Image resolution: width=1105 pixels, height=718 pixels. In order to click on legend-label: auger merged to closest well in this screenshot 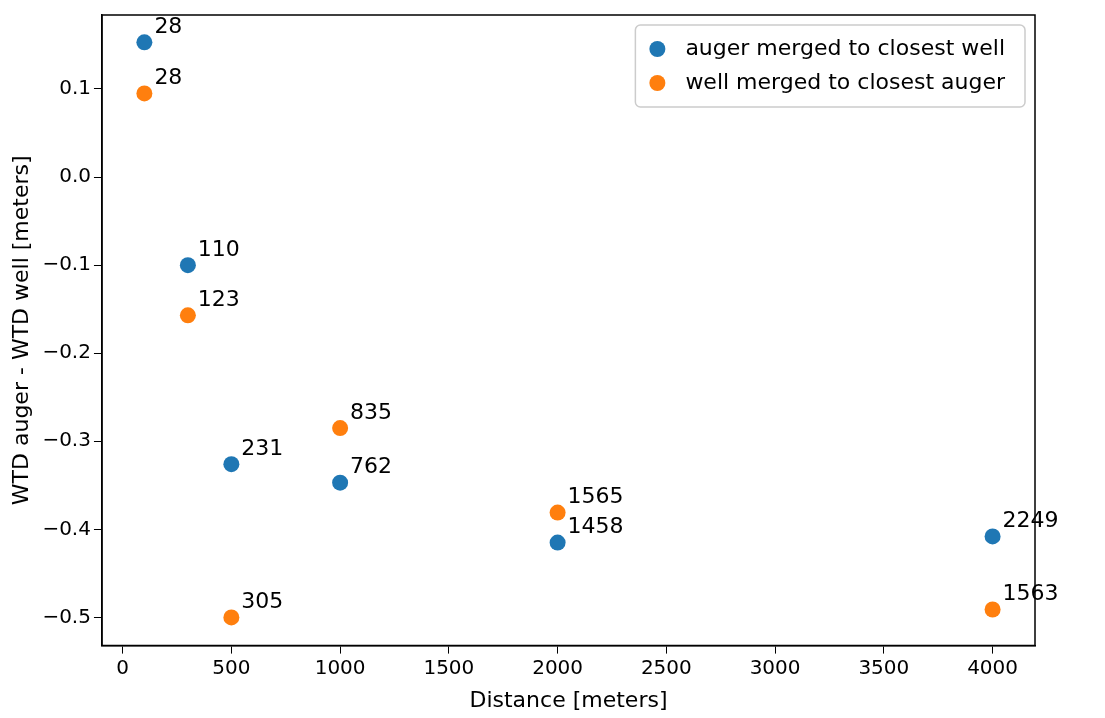, I will do `click(845, 47)`.